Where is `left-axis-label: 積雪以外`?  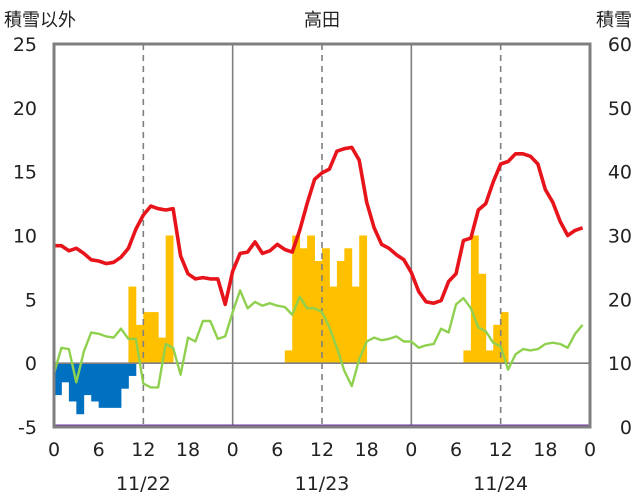
left-axis-label: 積雪以外 is located at coordinates (40, 20).